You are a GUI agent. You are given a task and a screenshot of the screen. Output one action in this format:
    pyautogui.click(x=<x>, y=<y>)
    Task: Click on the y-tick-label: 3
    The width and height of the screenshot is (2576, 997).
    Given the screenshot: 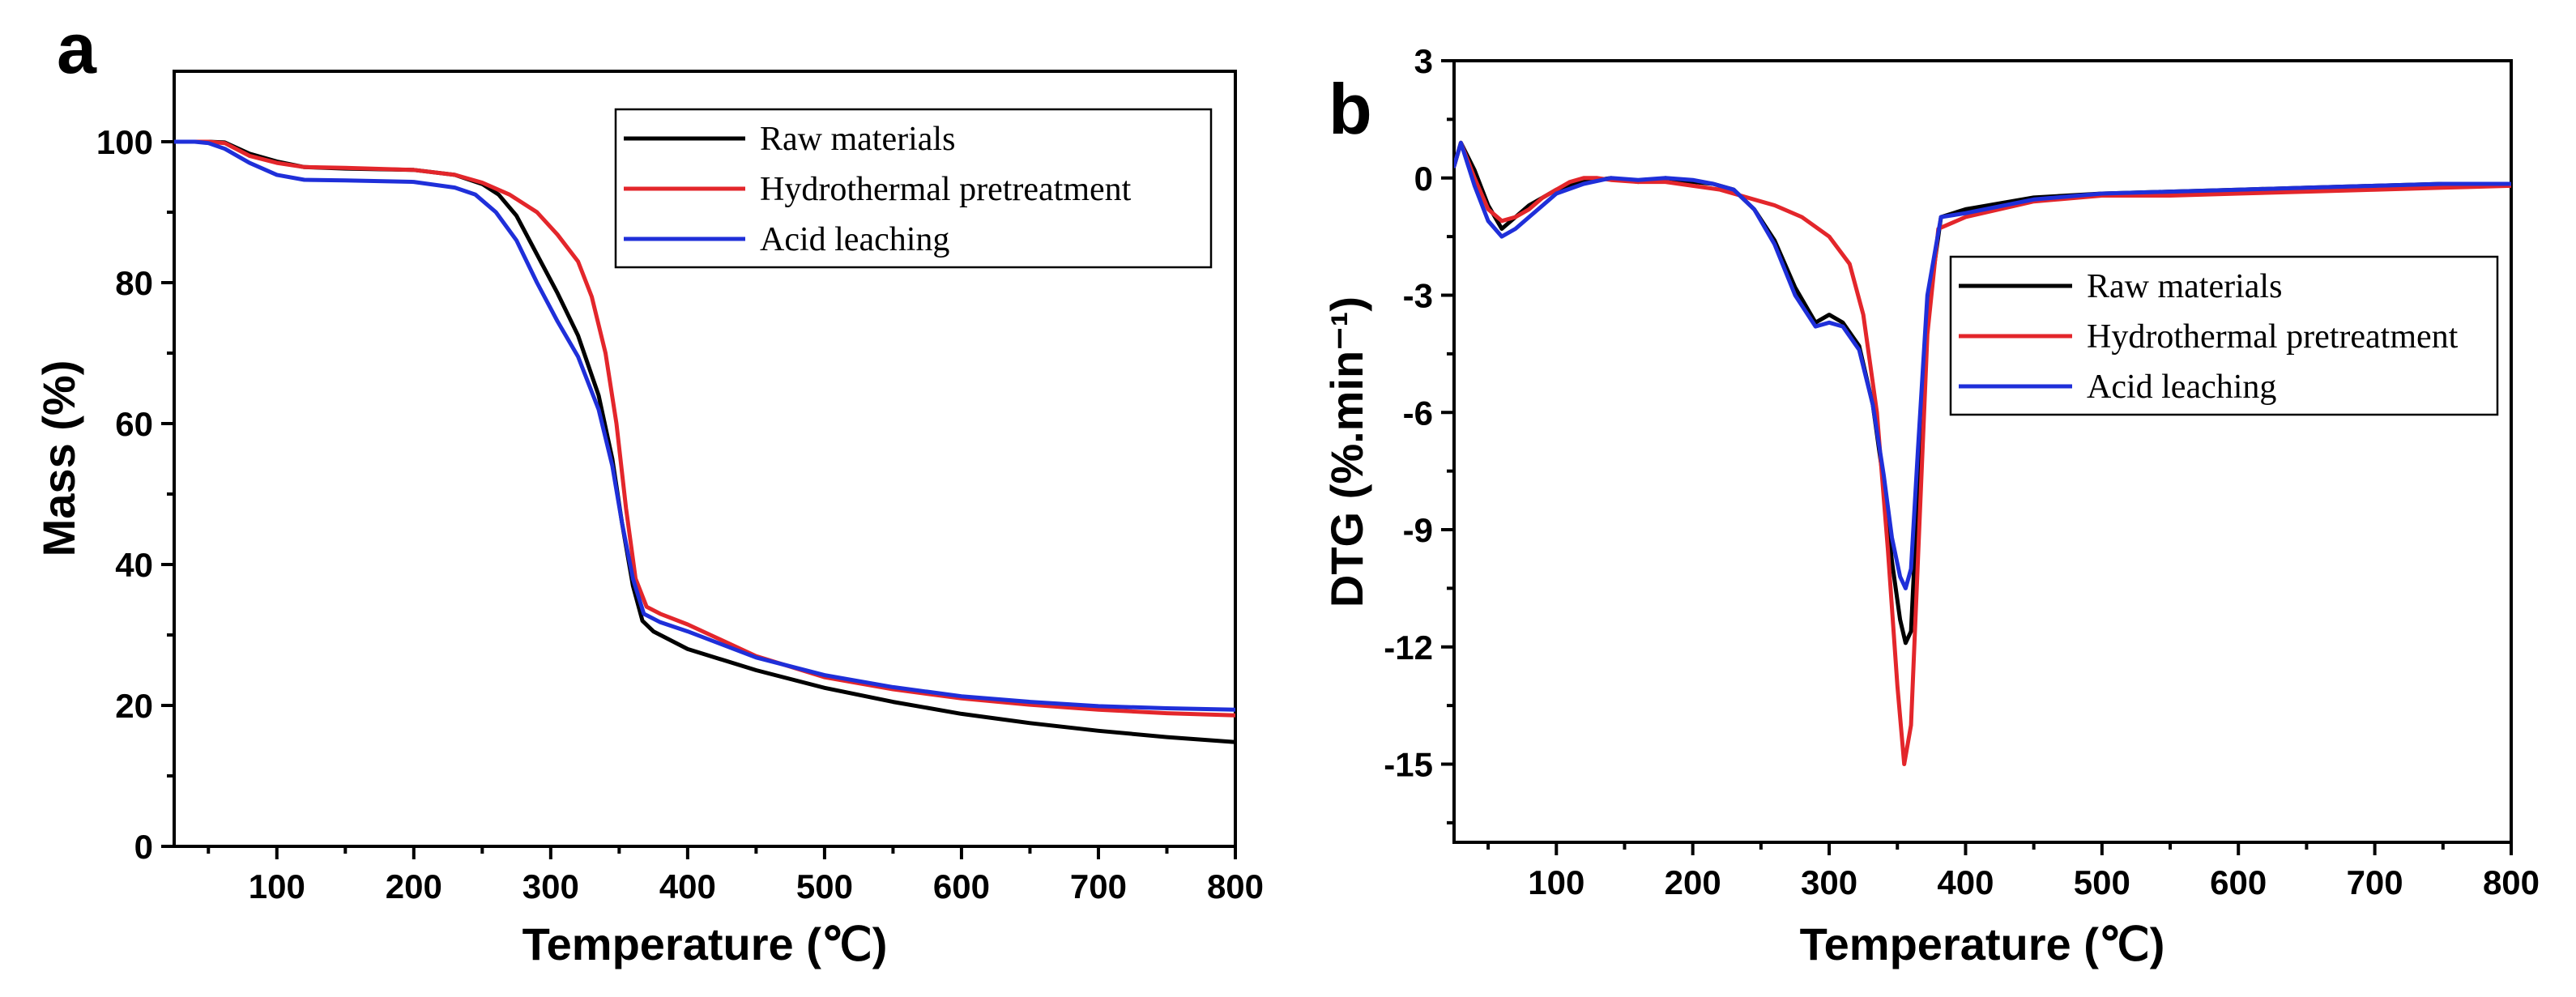 What is the action you would take?
    pyautogui.click(x=1424, y=61)
    